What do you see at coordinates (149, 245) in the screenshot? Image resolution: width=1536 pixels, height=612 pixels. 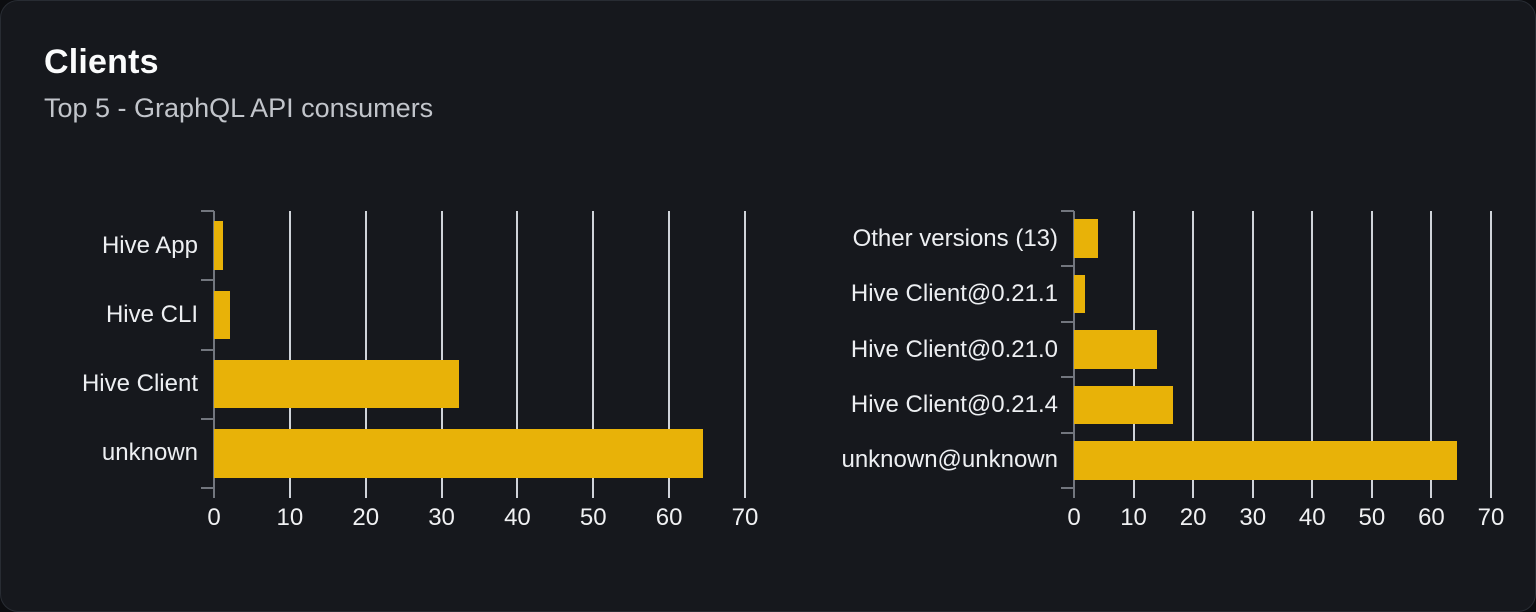 I see `category-label: Hive App` at bounding box center [149, 245].